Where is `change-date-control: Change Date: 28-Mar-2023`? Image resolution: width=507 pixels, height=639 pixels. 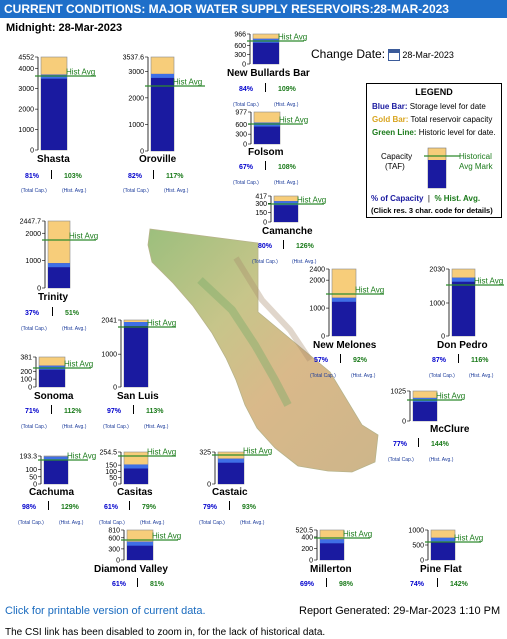 change-date-control: Change Date: 28-Mar-2023 is located at coordinates (382, 54).